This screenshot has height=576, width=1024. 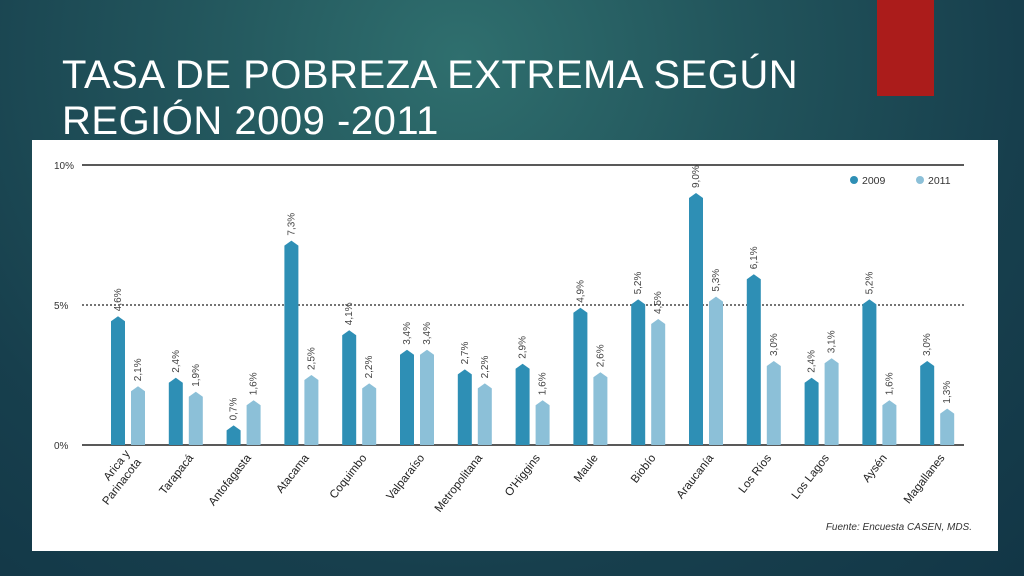 I want to click on category-label-10: Araucanía, so click(x=696, y=476).